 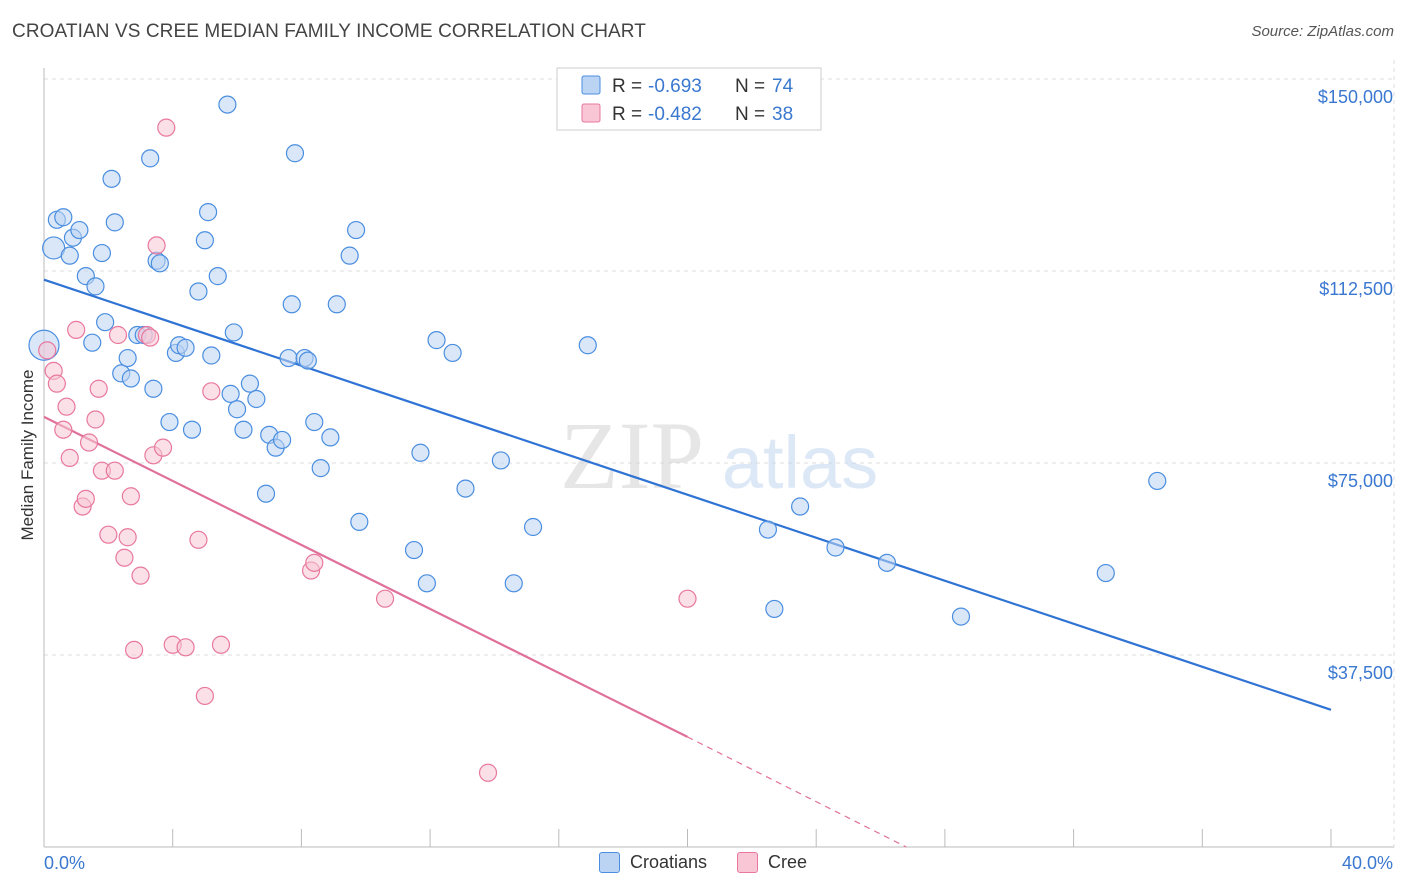 I want to click on legend-swatch-croatians, so click(x=591, y=85).